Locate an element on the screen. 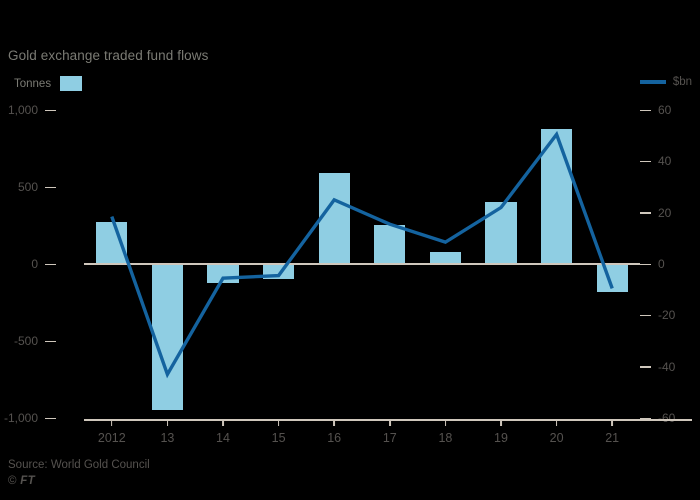 The image size is (700, 500). x-tick-15: 15 is located at coordinates (279, 432).